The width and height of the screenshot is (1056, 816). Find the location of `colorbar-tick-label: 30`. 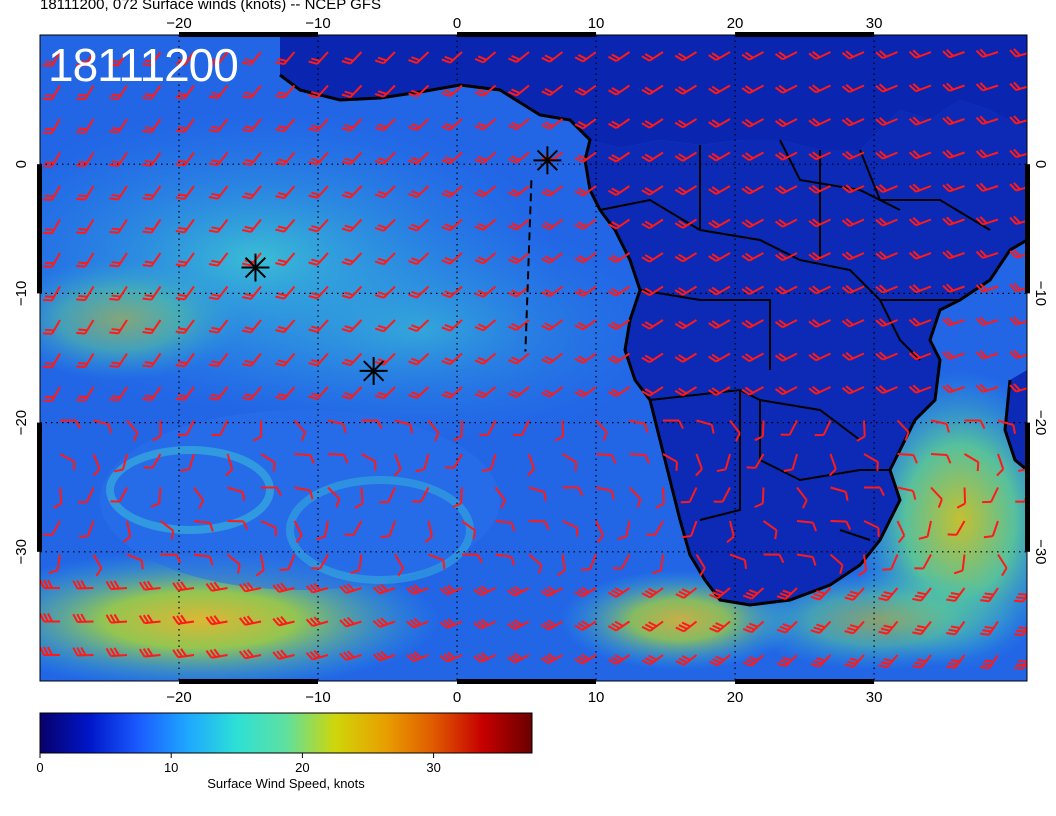

colorbar-tick-label: 30 is located at coordinates (433, 767).